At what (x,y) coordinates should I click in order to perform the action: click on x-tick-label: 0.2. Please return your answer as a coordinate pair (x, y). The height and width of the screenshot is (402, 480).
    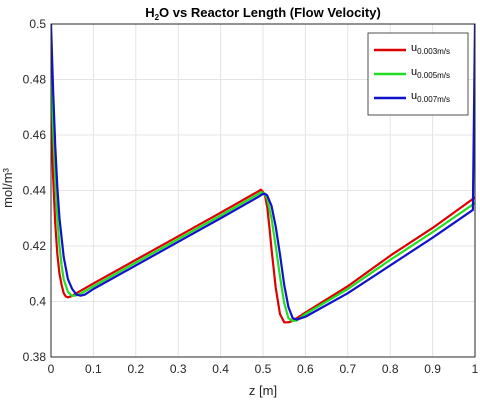
    Looking at the image, I should click on (135, 369).